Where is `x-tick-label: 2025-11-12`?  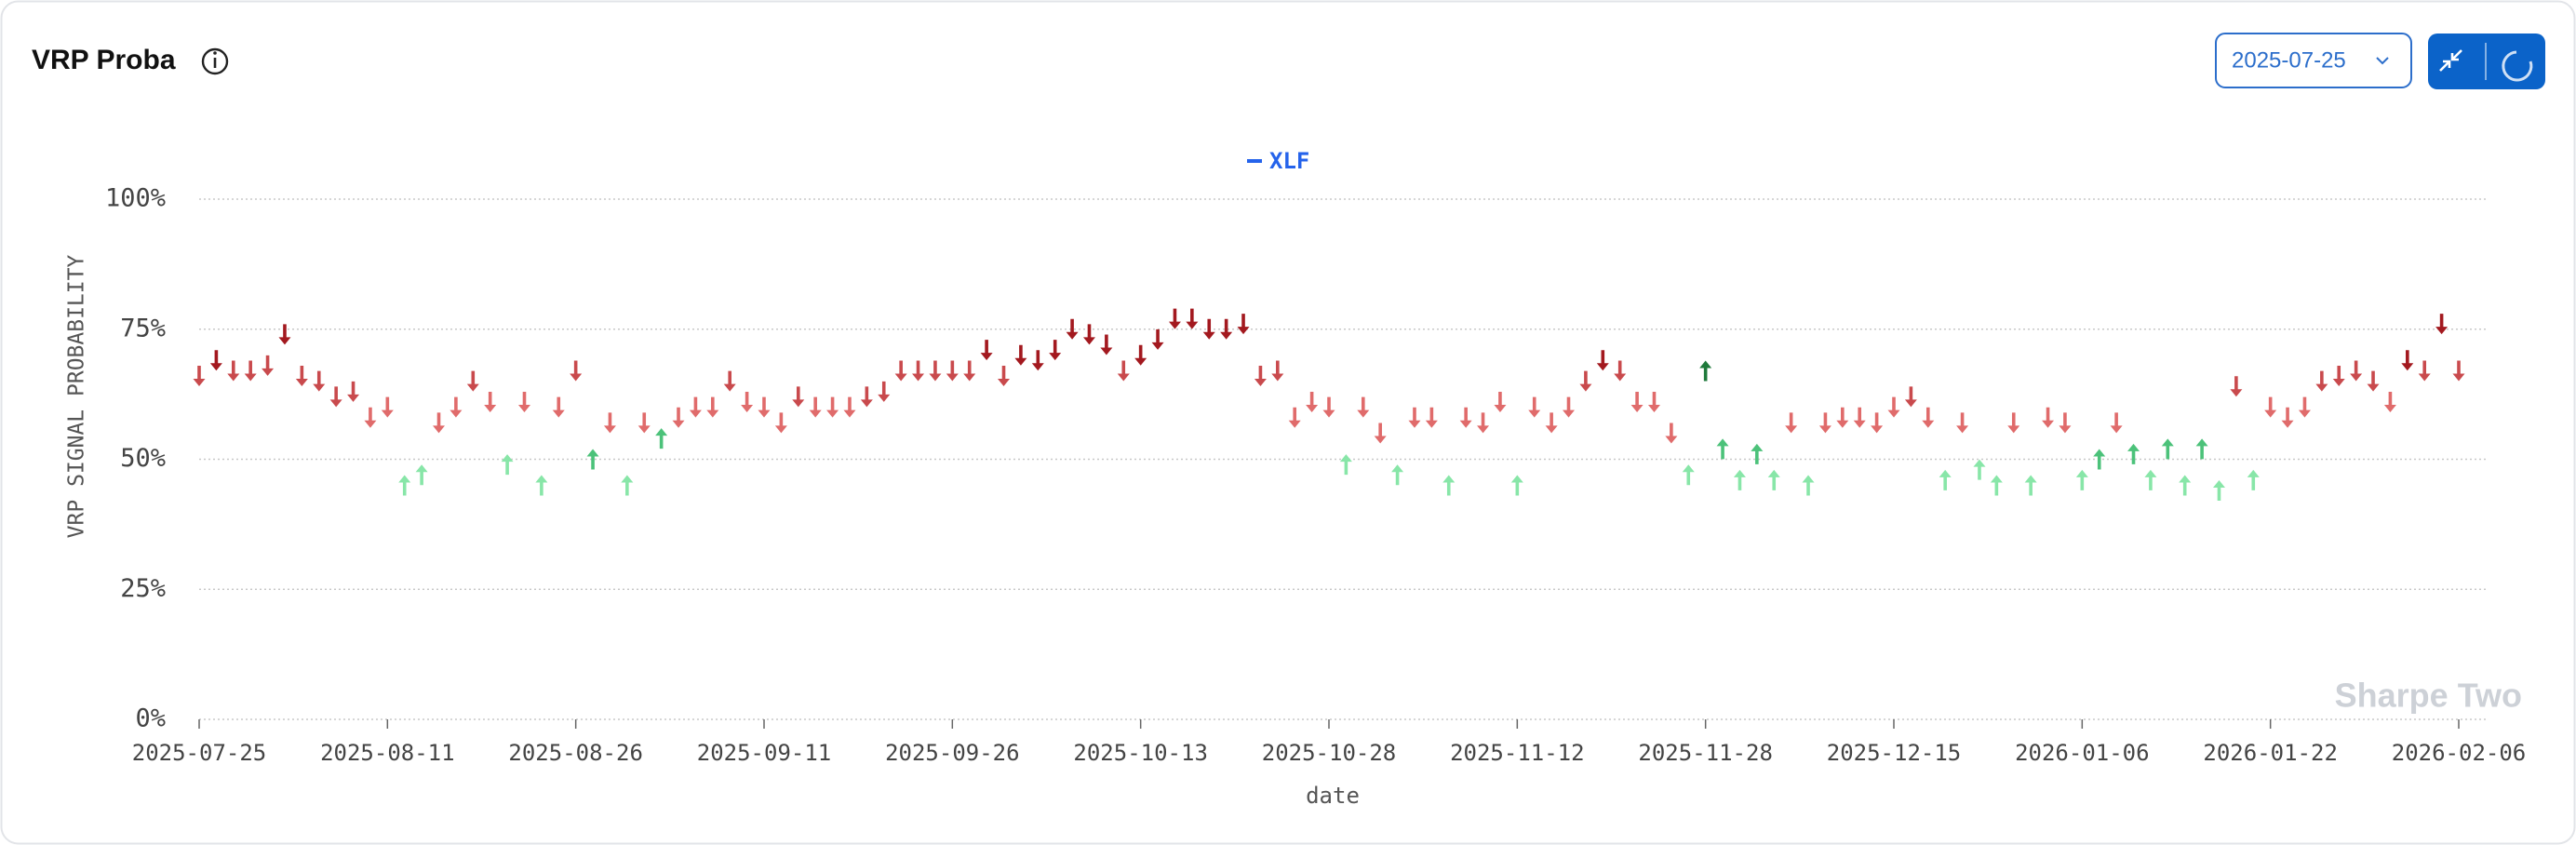
x-tick-label: 2025-11-12 is located at coordinates (1517, 753).